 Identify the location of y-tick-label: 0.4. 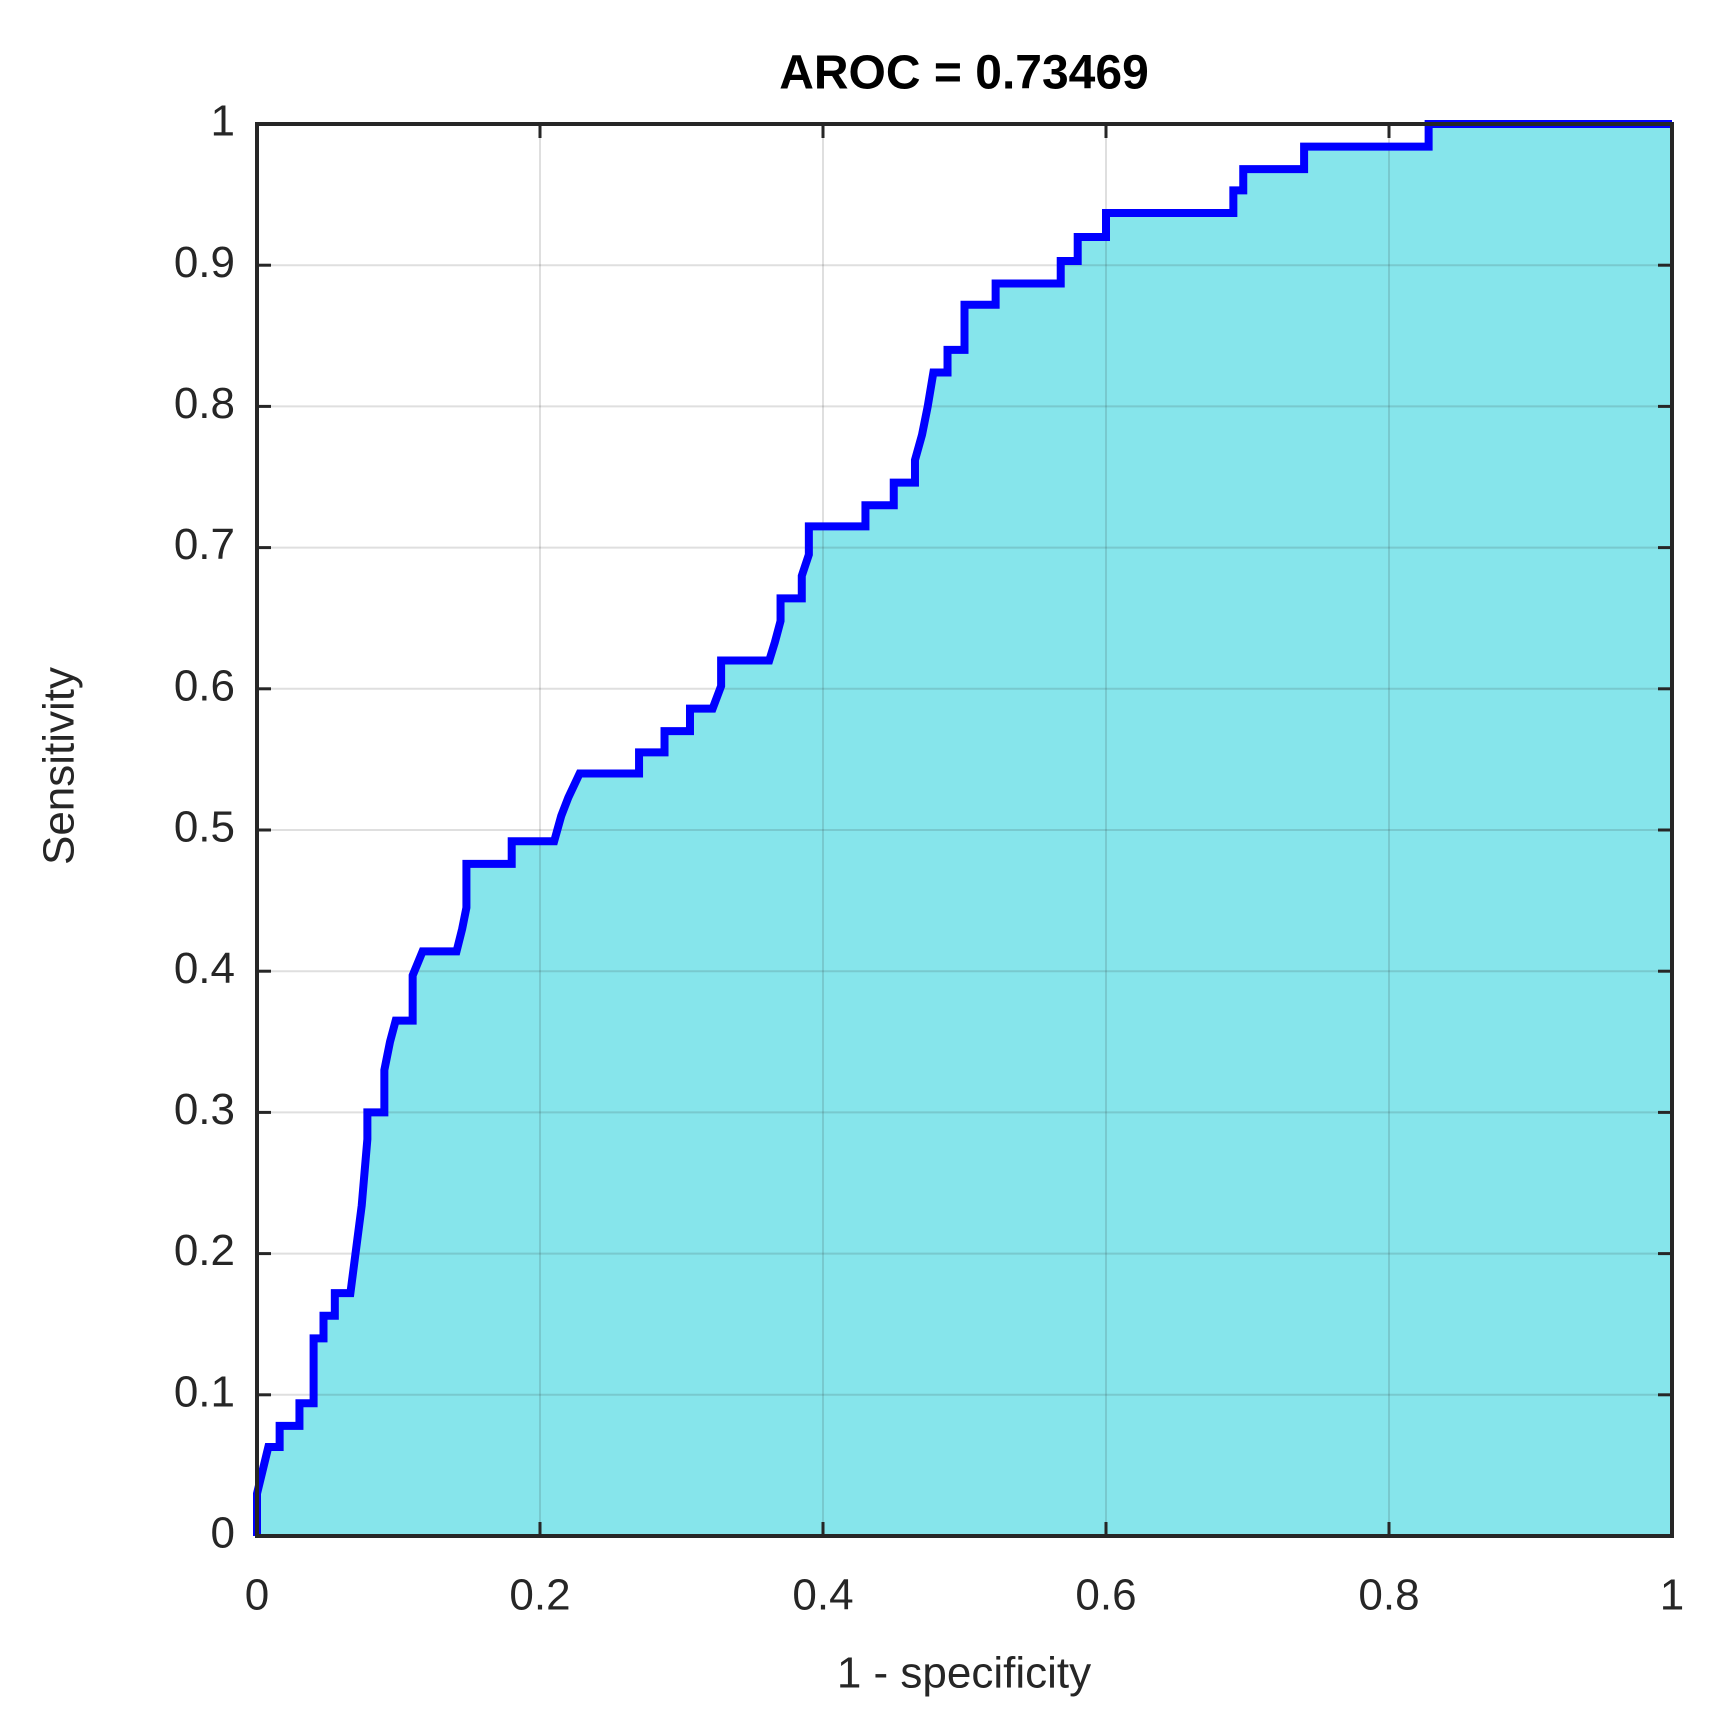
(204, 968).